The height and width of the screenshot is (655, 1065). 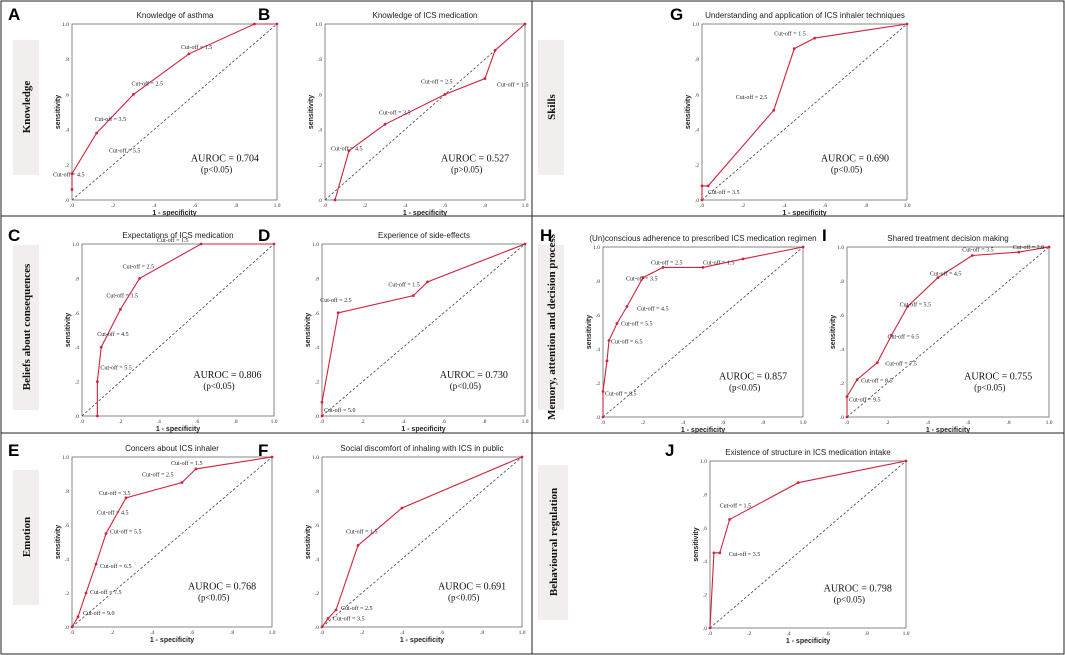 What do you see at coordinates (902, 336) in the screenshot?
I see `cutoff-label: Cut-off = 6.5` at bounding box center [902, 336].